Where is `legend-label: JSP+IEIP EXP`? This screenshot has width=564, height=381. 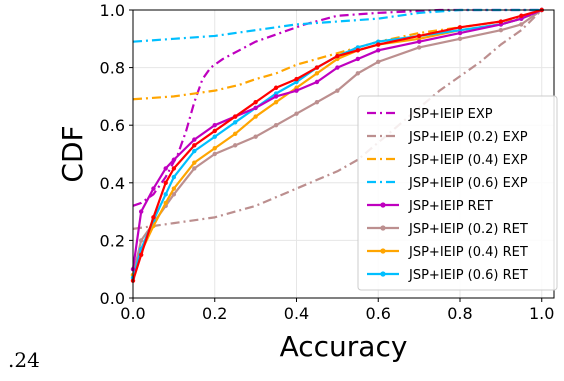 legend-label: JSP+IEIP EXP is located at coordinates (450, 114).